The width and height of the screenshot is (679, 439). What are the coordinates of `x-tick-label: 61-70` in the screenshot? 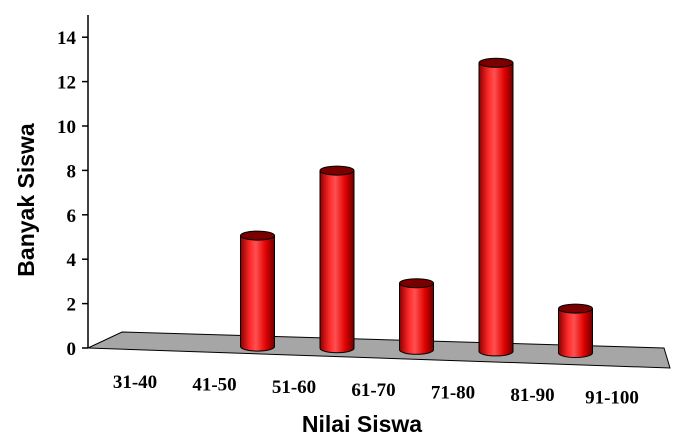 It's located at (373, 390).